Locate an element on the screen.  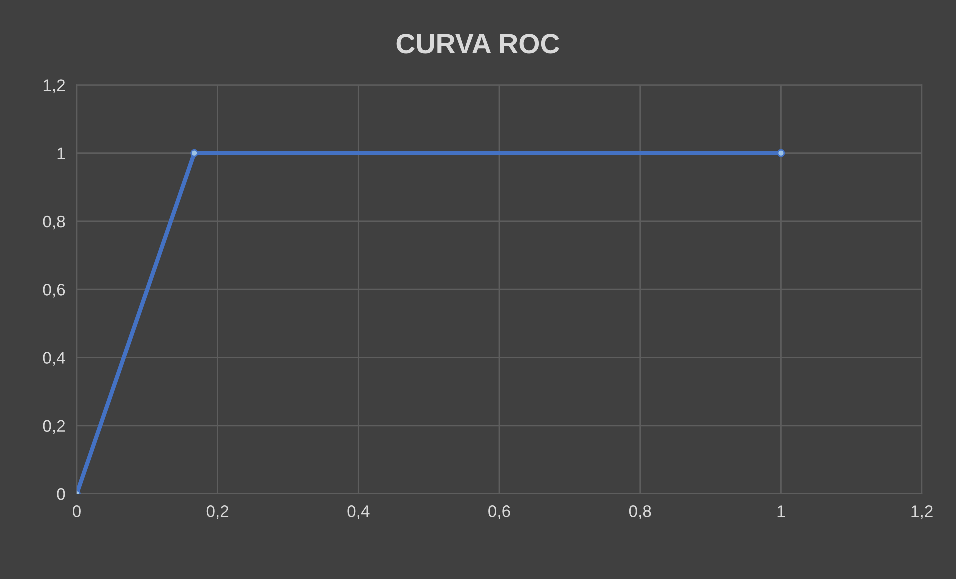
x-tick-label: 0,6 is located at coordinates (499, 513).